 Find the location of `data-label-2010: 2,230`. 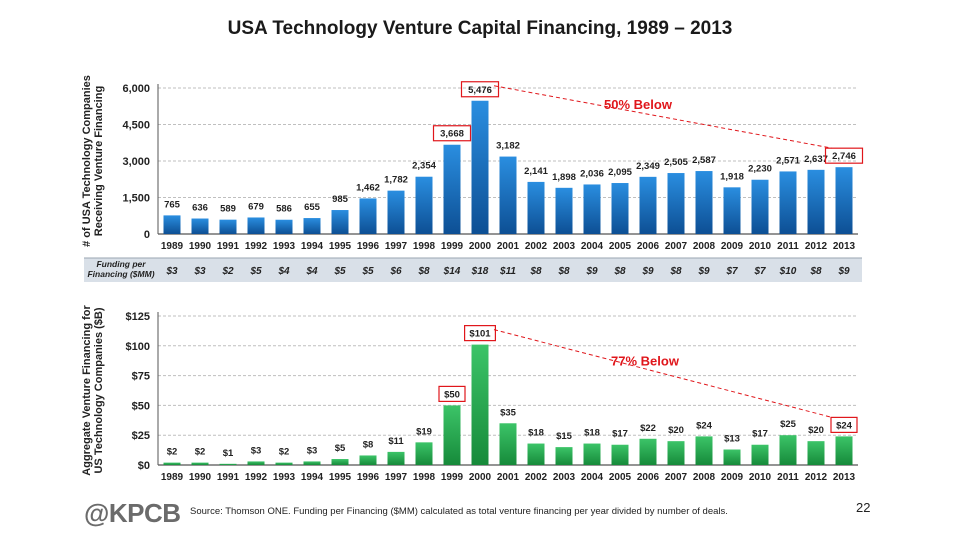

data-label-2010: 2,230 is located at coordinates (760, 169).